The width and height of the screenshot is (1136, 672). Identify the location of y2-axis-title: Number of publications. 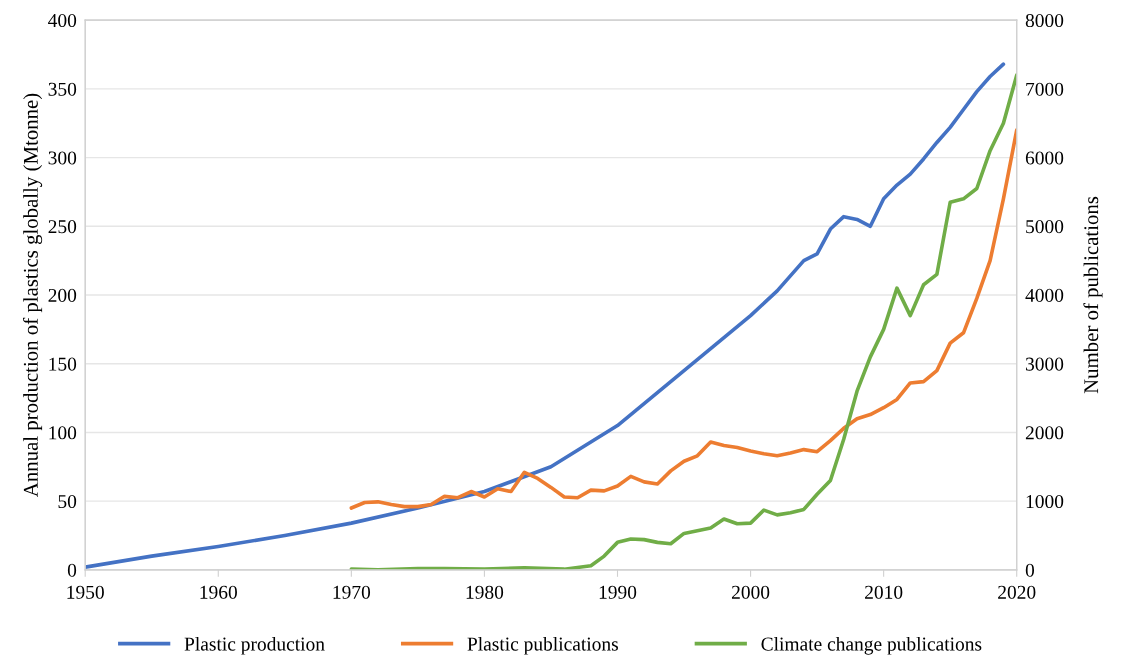
(1093, 295).